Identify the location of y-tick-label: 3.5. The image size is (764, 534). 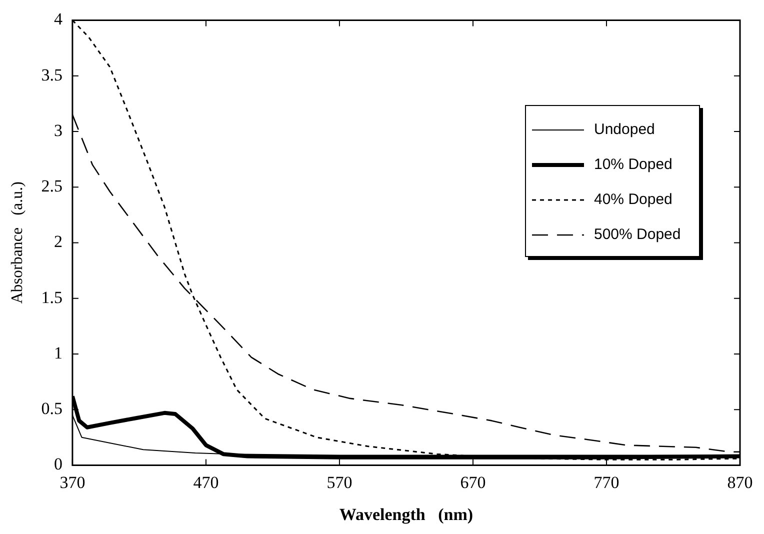
(51, 74).